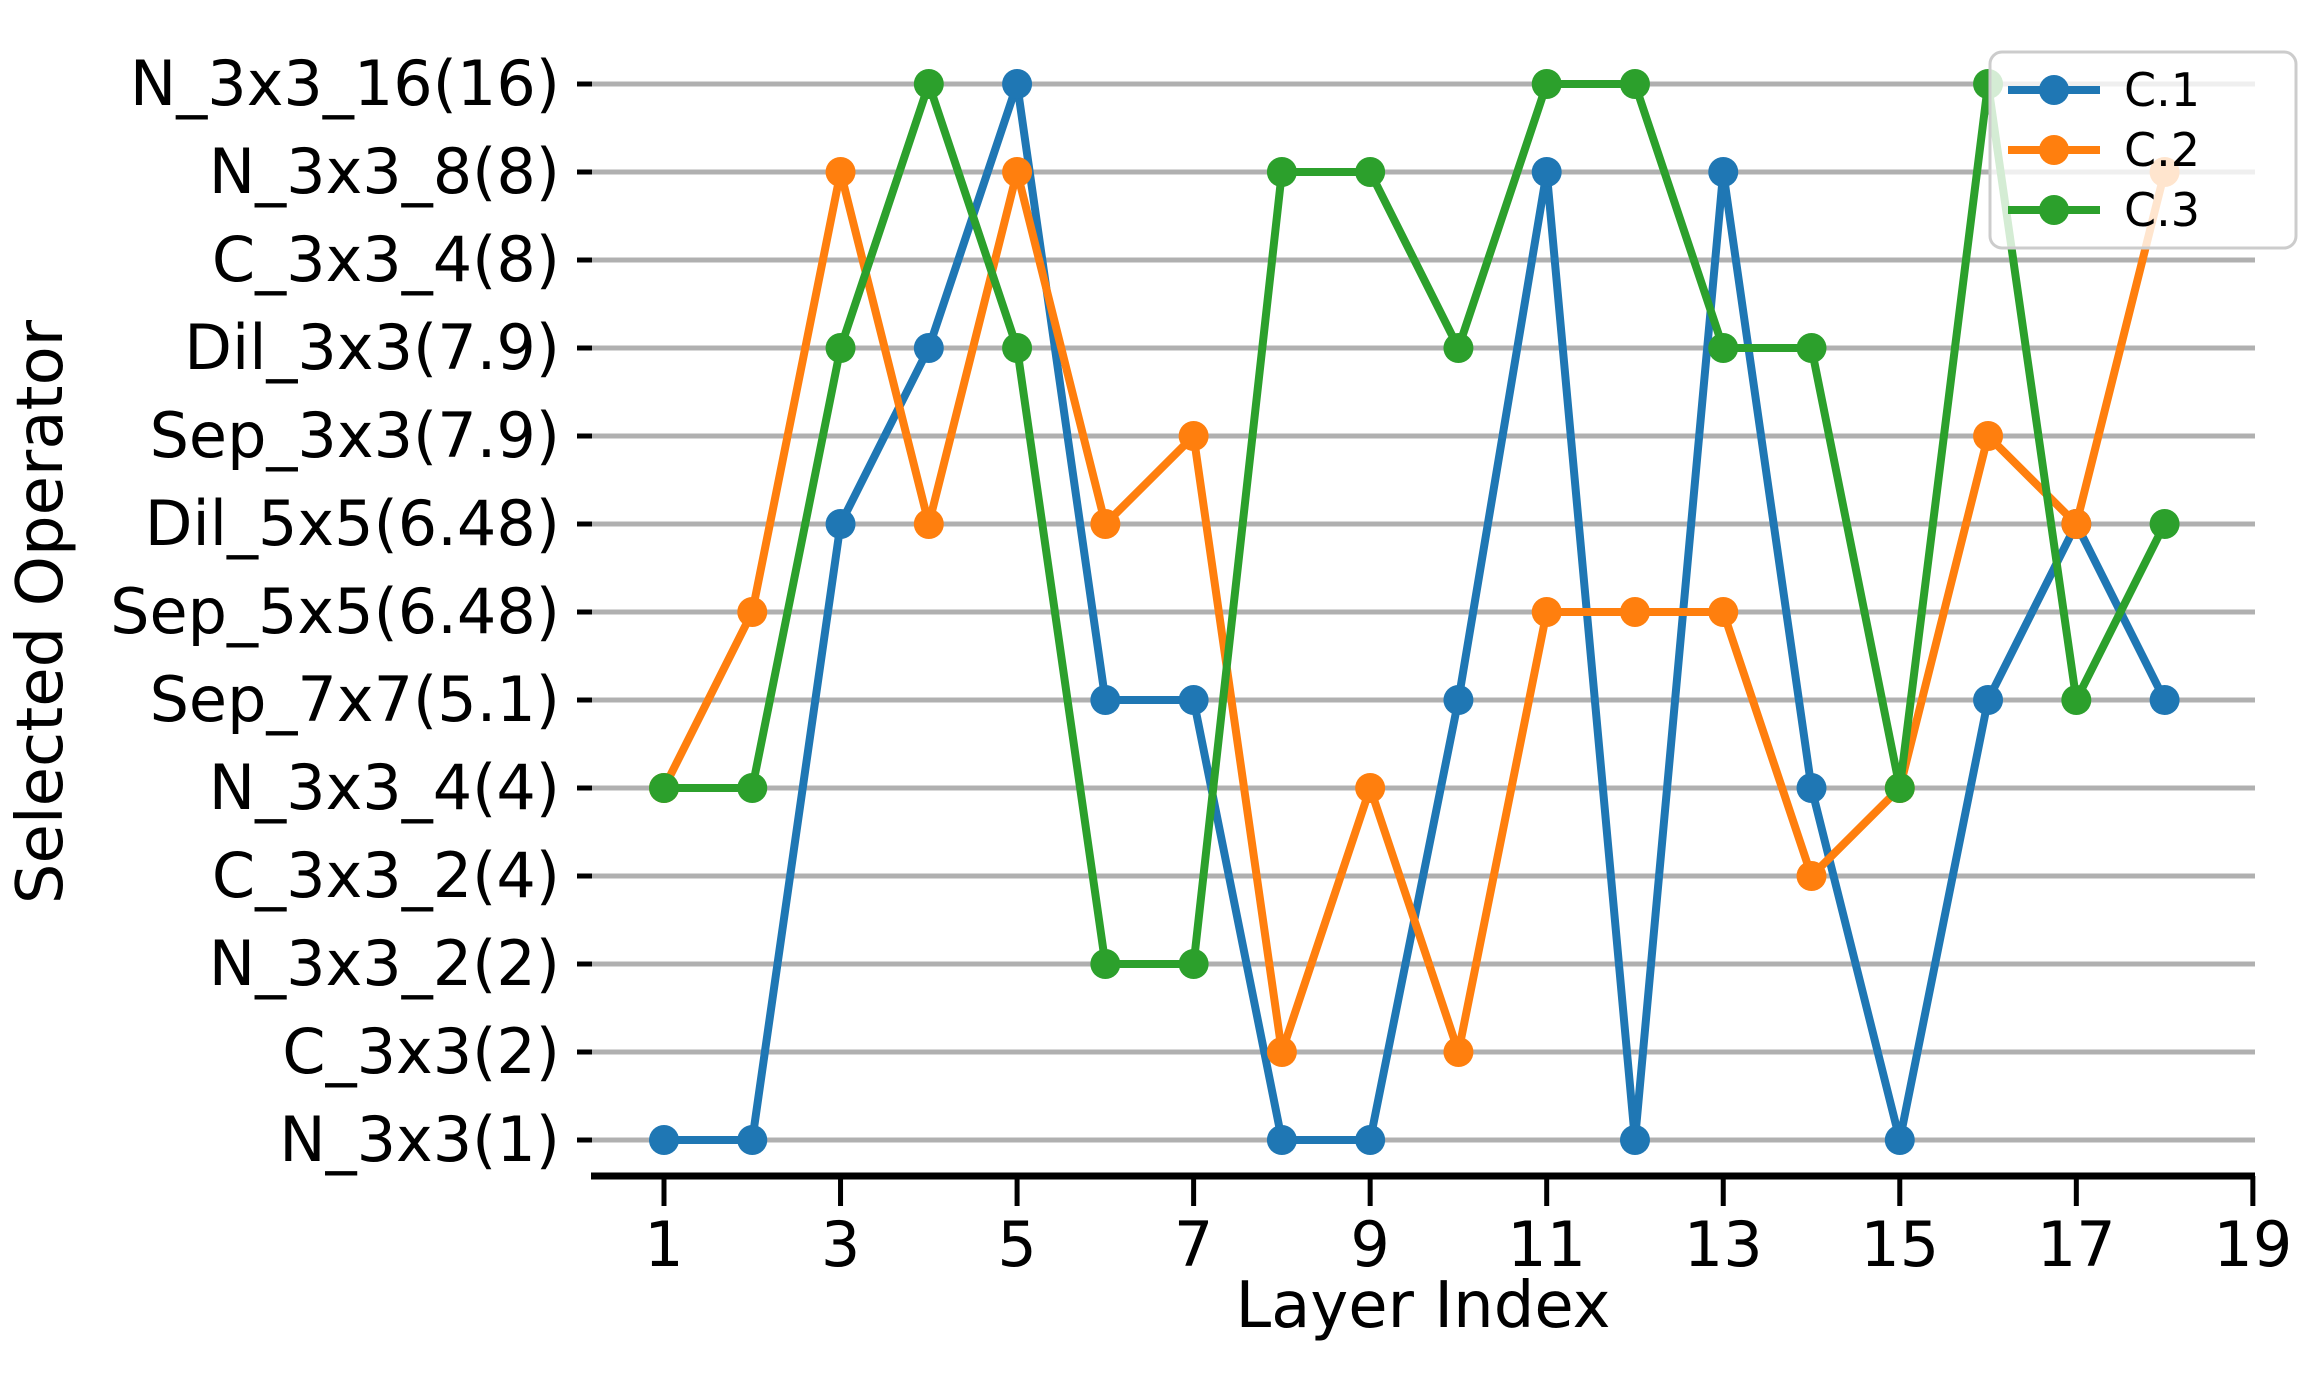 This screenshot has width=2309, height=1375. What do you see at coordinates (2054, 90) in the screenshot?
I see `legend-marker-C.1` at bounding box center [2054, 90].